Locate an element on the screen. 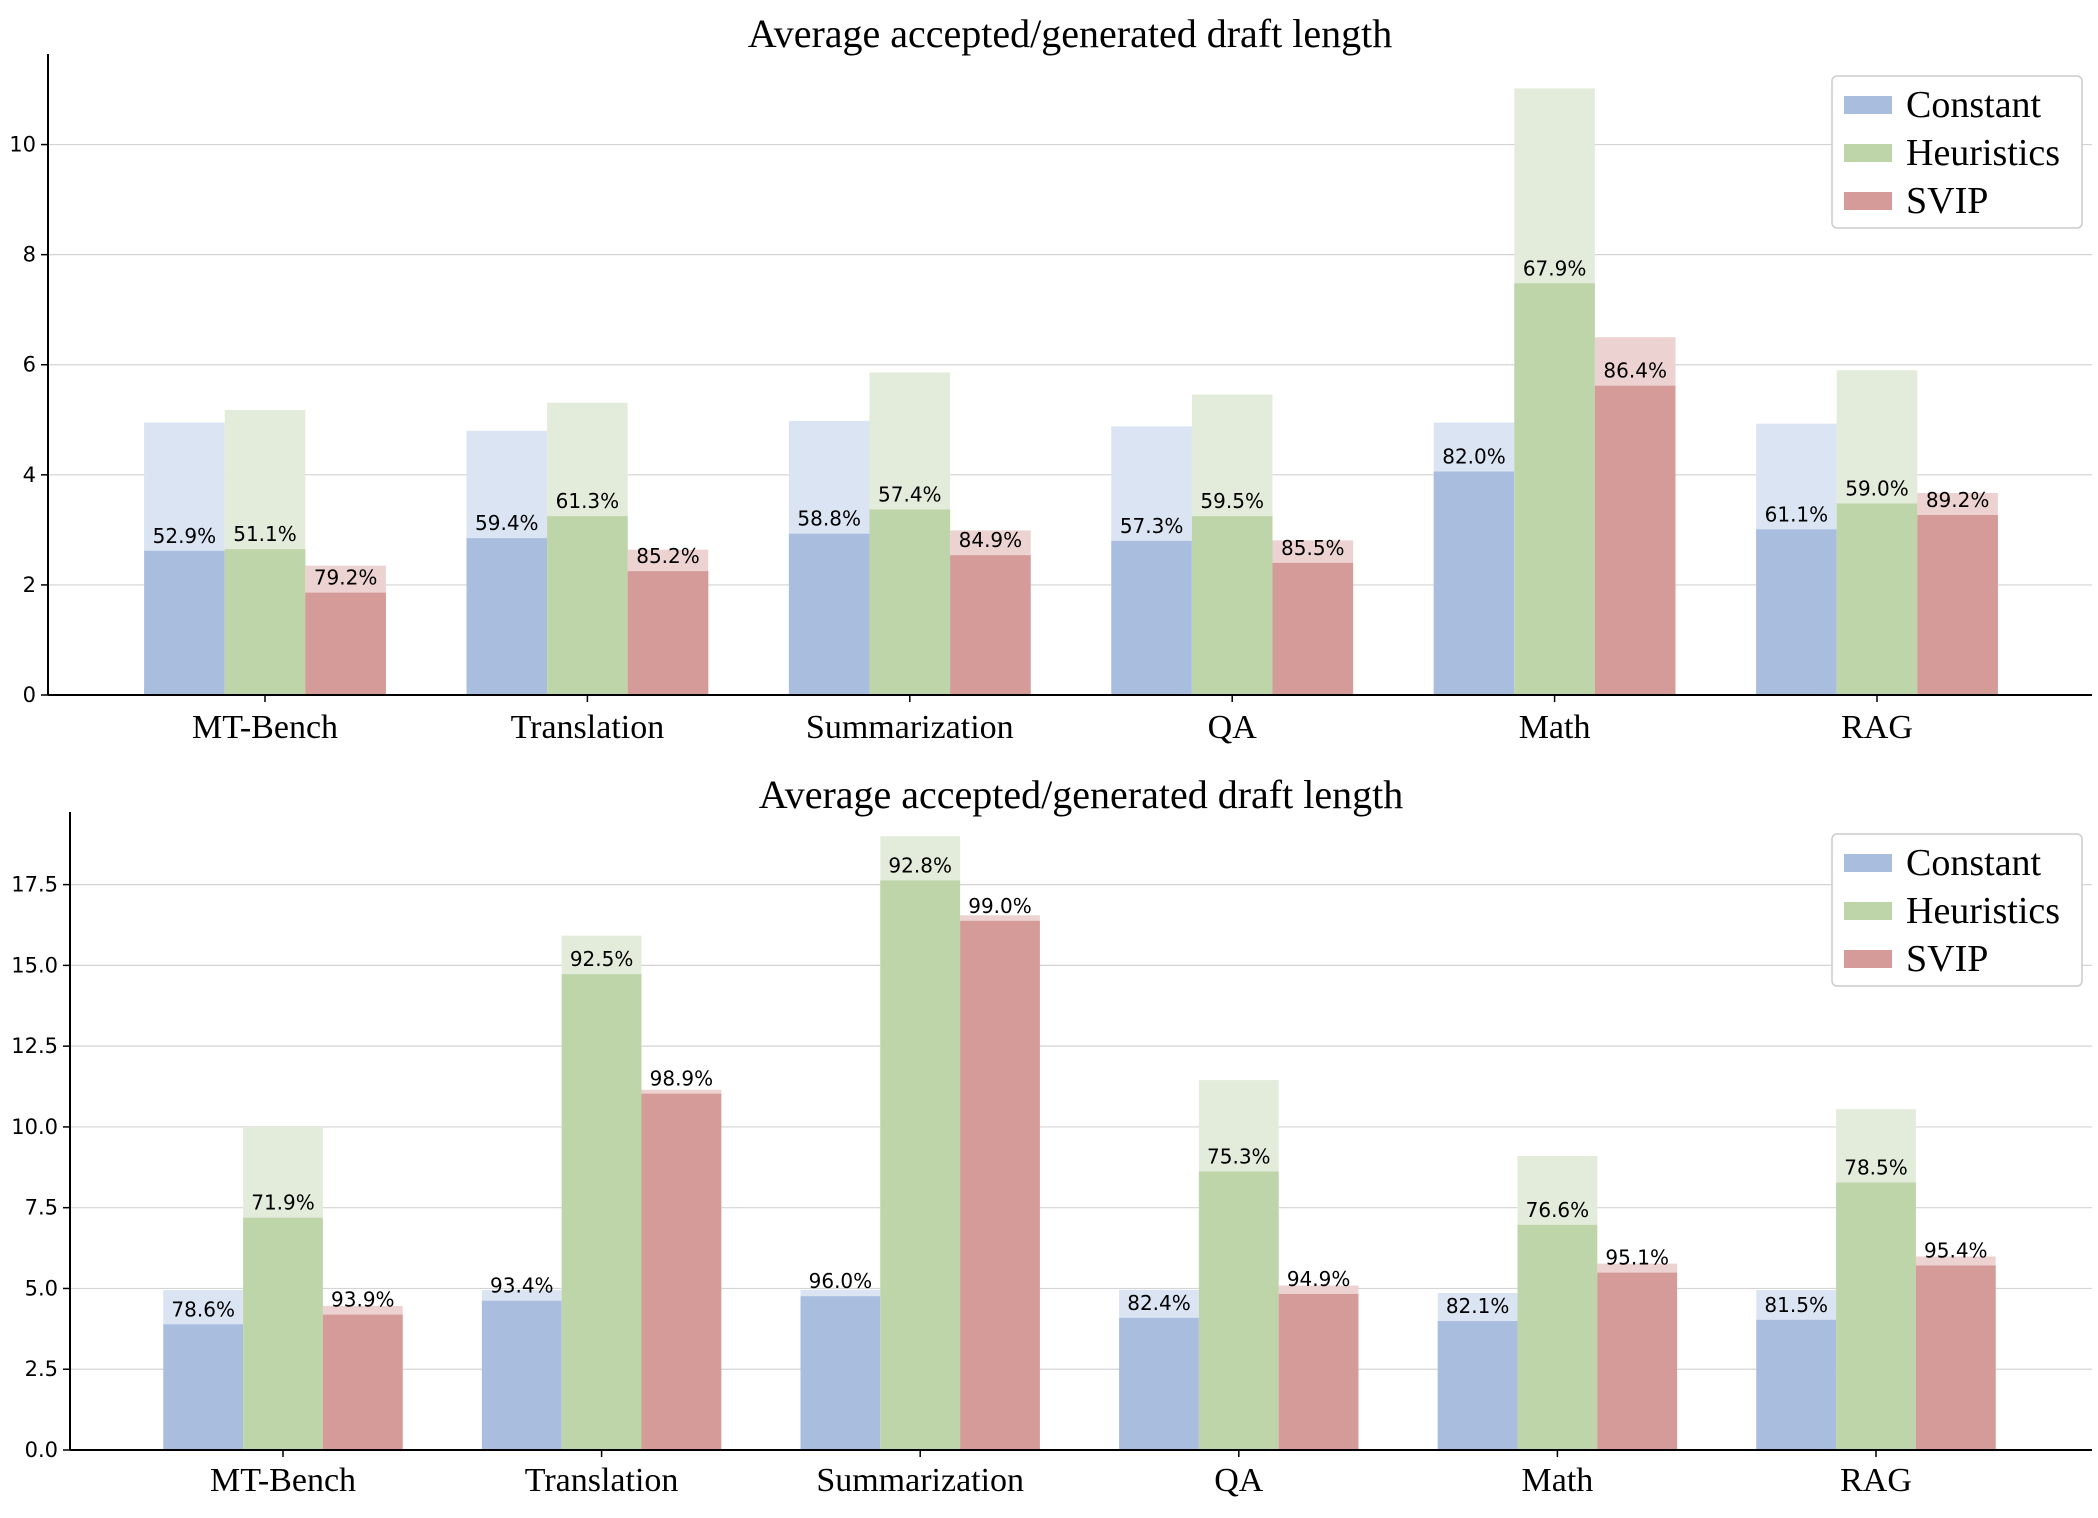 The width and height of the screenshot is (2098, 1518). y-tick-label: 4 is located at coordinates (29, 475).